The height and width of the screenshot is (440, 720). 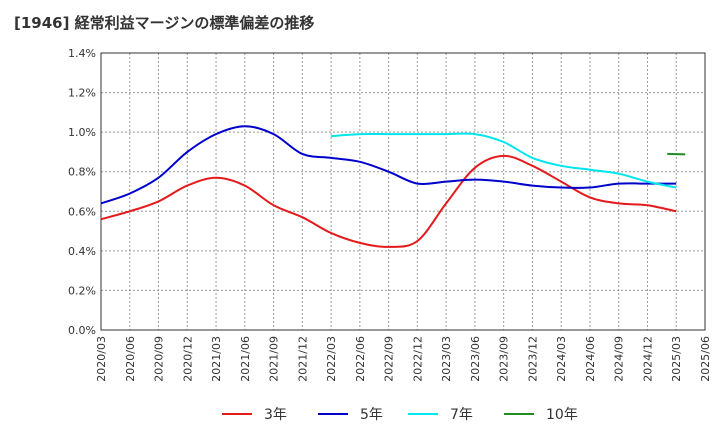 What do you see at coordinates (676, 359) in the screenshot?
I see `x-tick-label: 2025/03` at bounding box center [676, 359].